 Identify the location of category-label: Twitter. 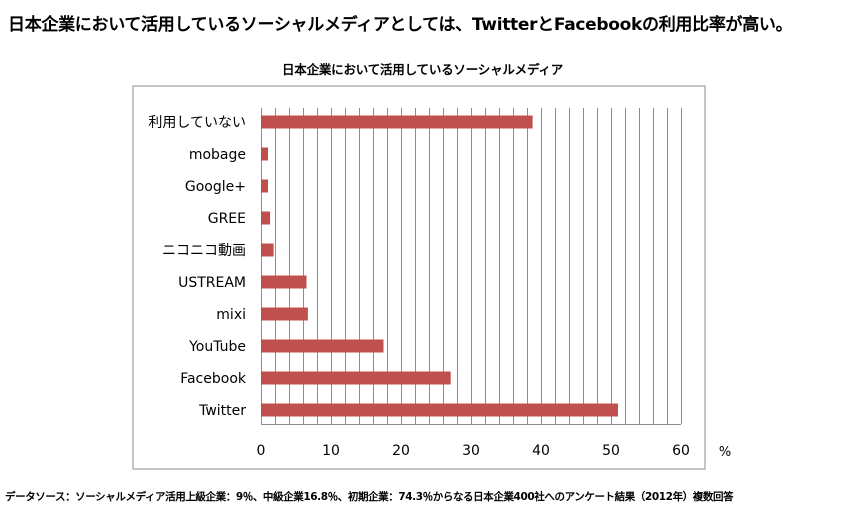
(222, 411).